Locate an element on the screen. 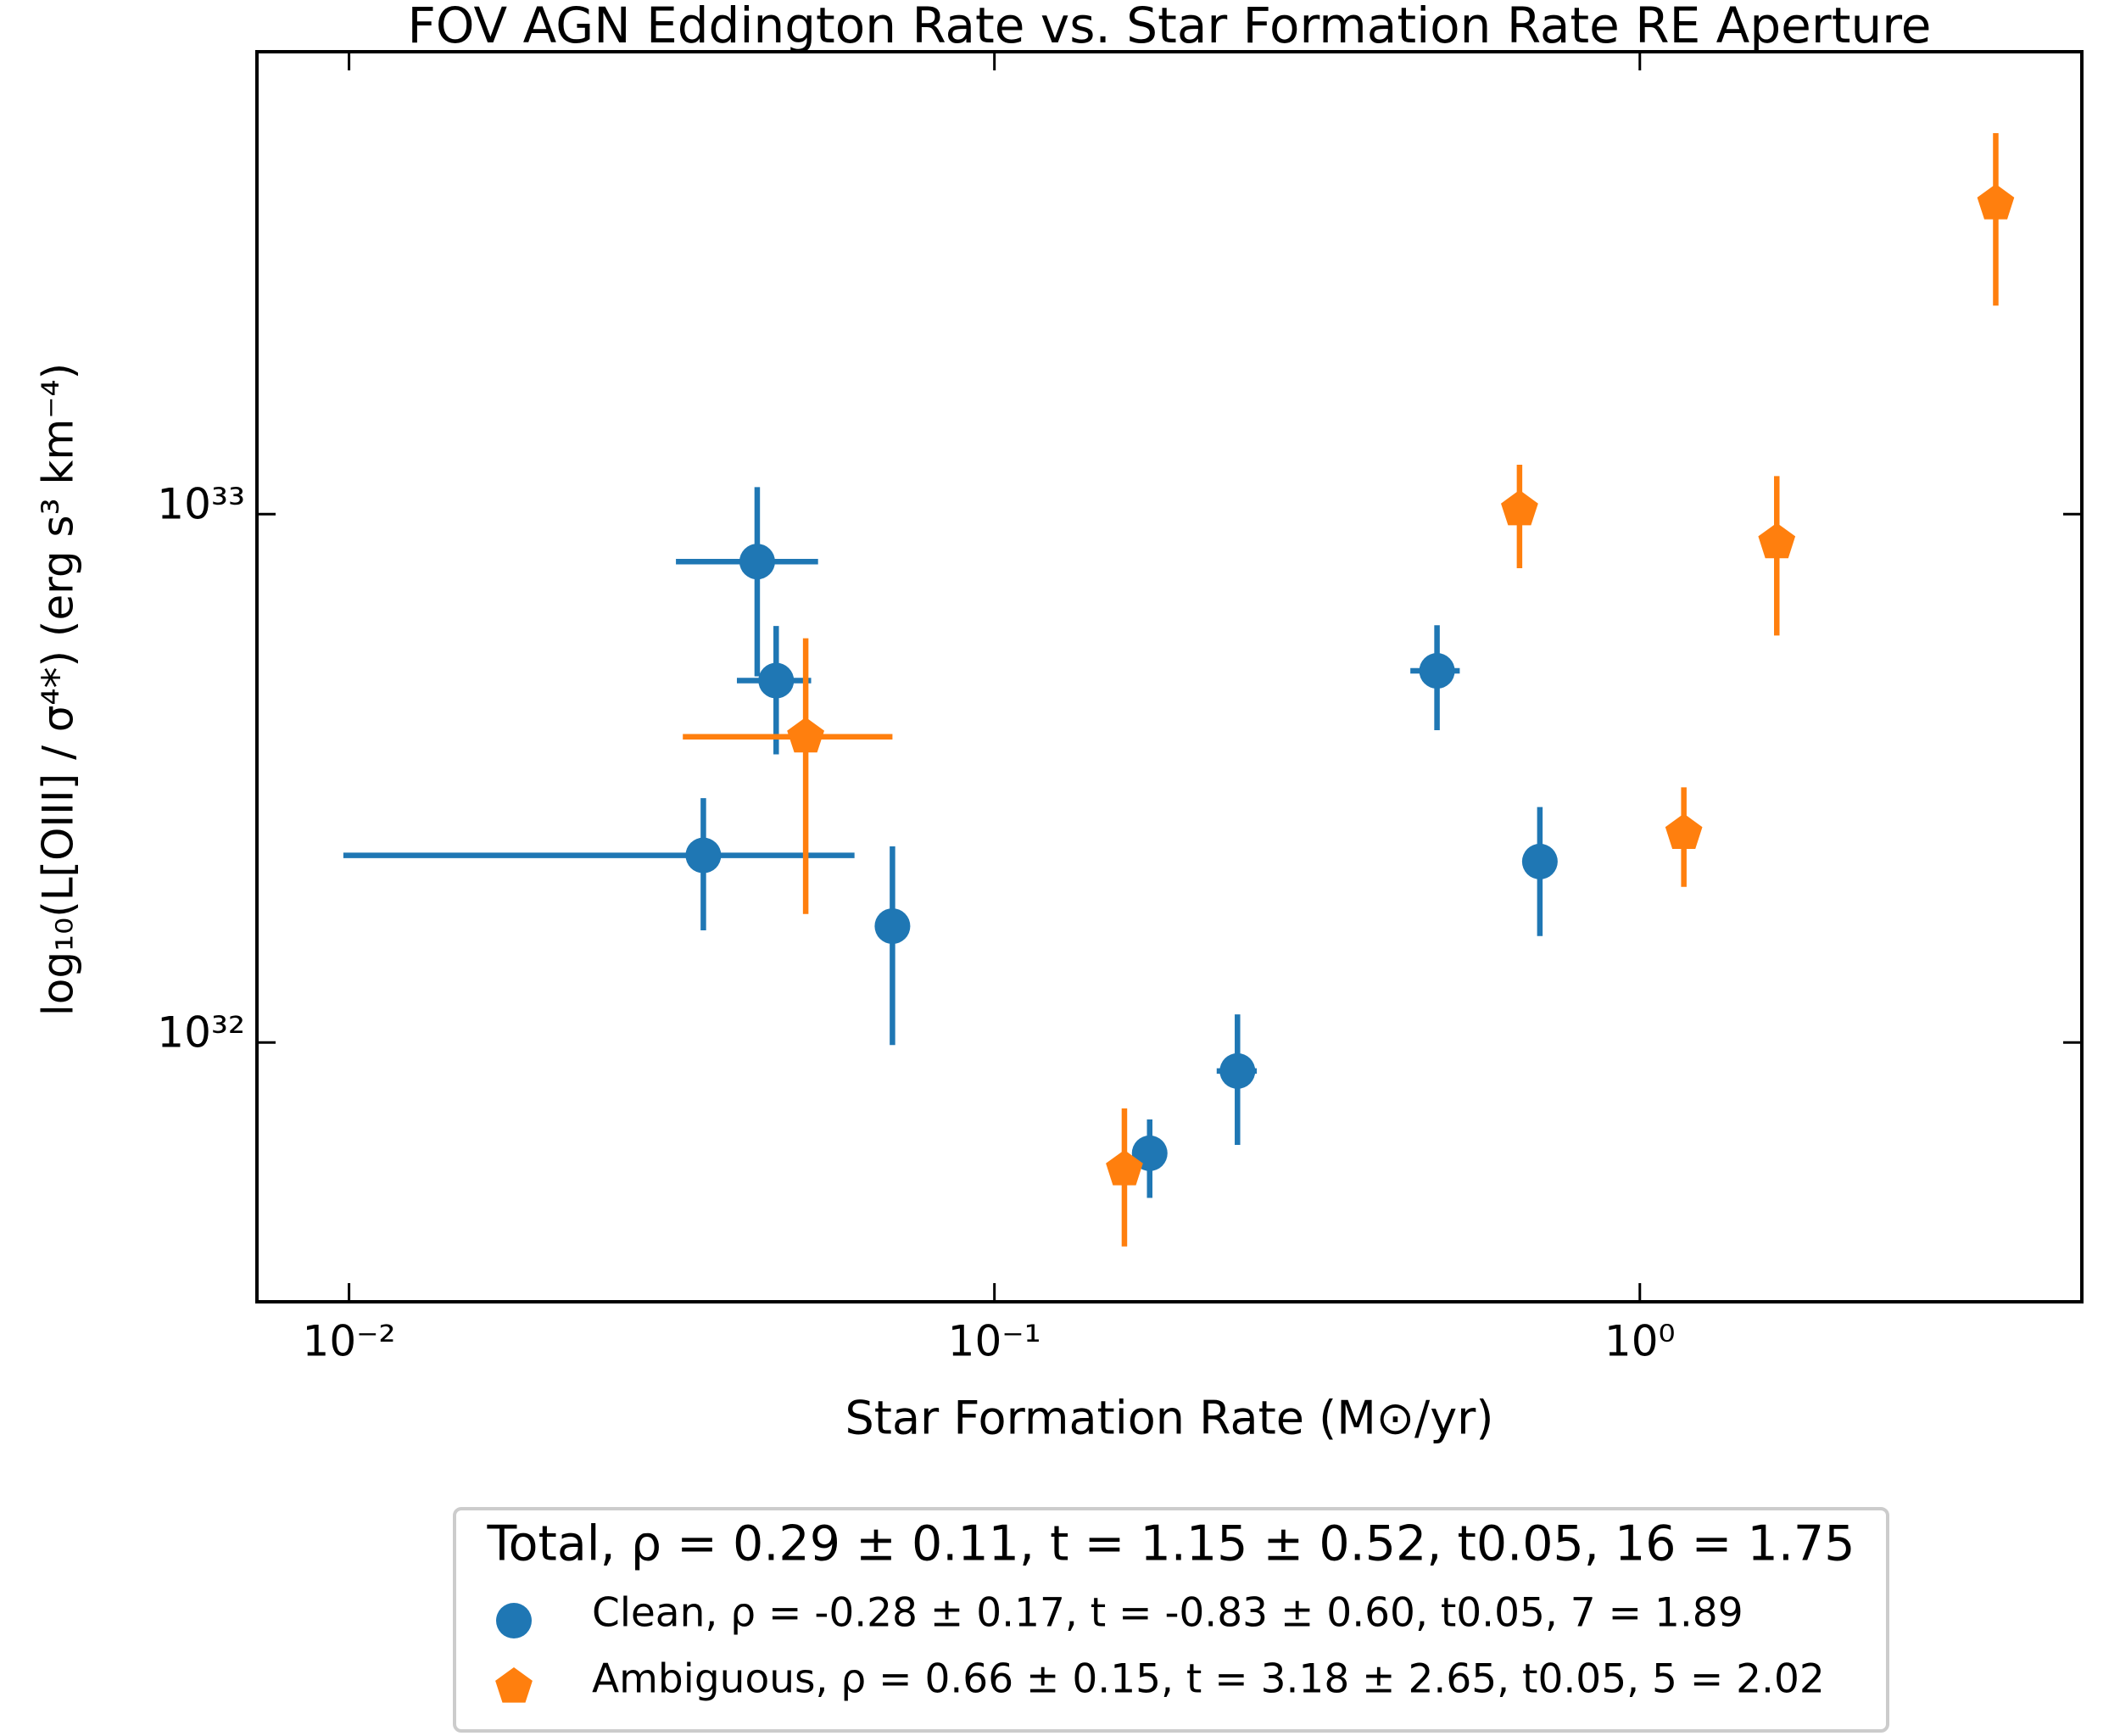 The image size is (2120, 1736). x-tick-label: 10⁻² is located at coordinates (349, 1341).